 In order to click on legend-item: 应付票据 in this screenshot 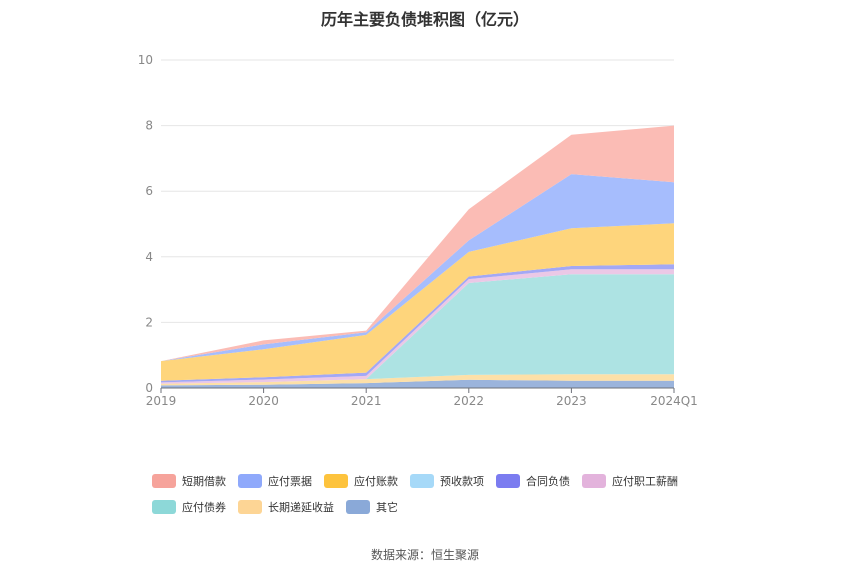, I will do `click(275, 481)`.